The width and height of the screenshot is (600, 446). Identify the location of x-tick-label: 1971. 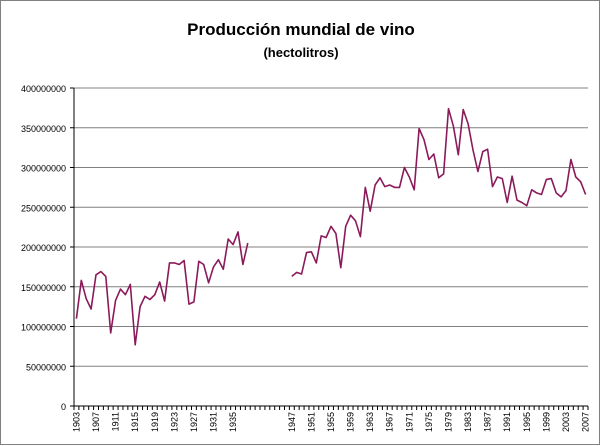
(409, 422).